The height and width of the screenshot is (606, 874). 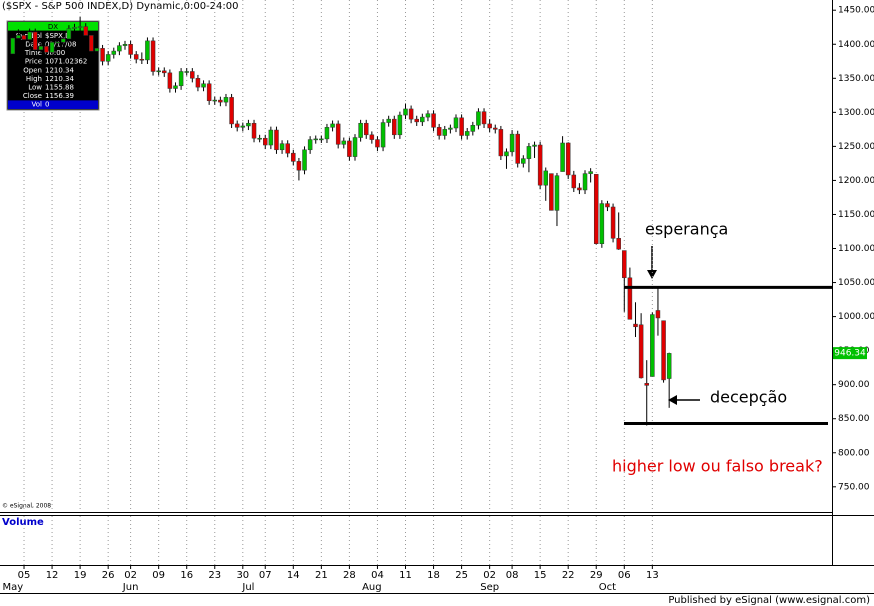 What do you see at coordinates (33, 62) in the screenshot?
I see `info-label: Price` at bounding box center [33, 62].